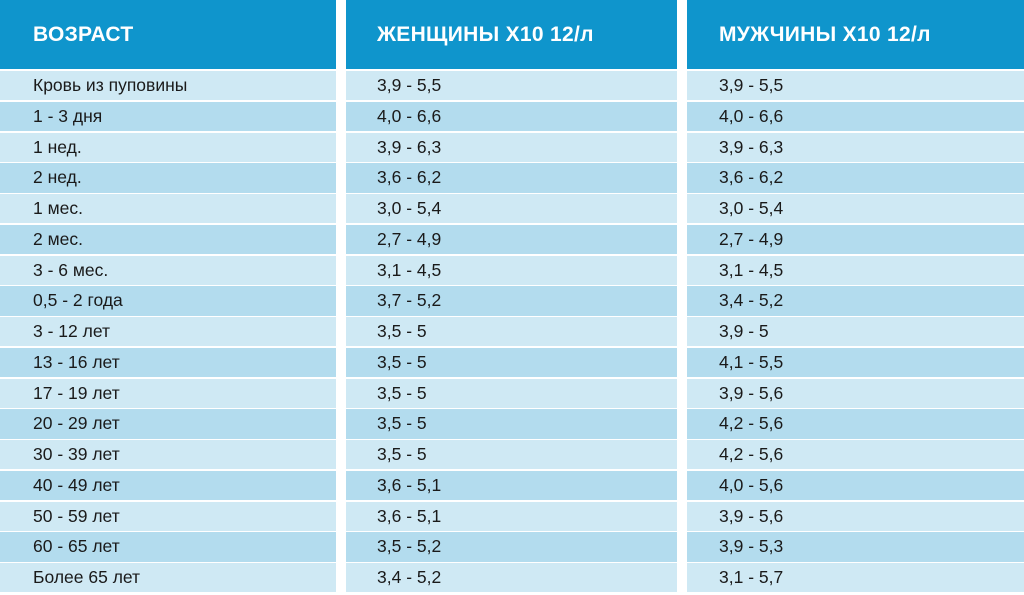 The width and height of the screenshot is (1024, 595). I want to click on header-men: МУЖЧИНЫ Х10 12/л, so click(855, 34).